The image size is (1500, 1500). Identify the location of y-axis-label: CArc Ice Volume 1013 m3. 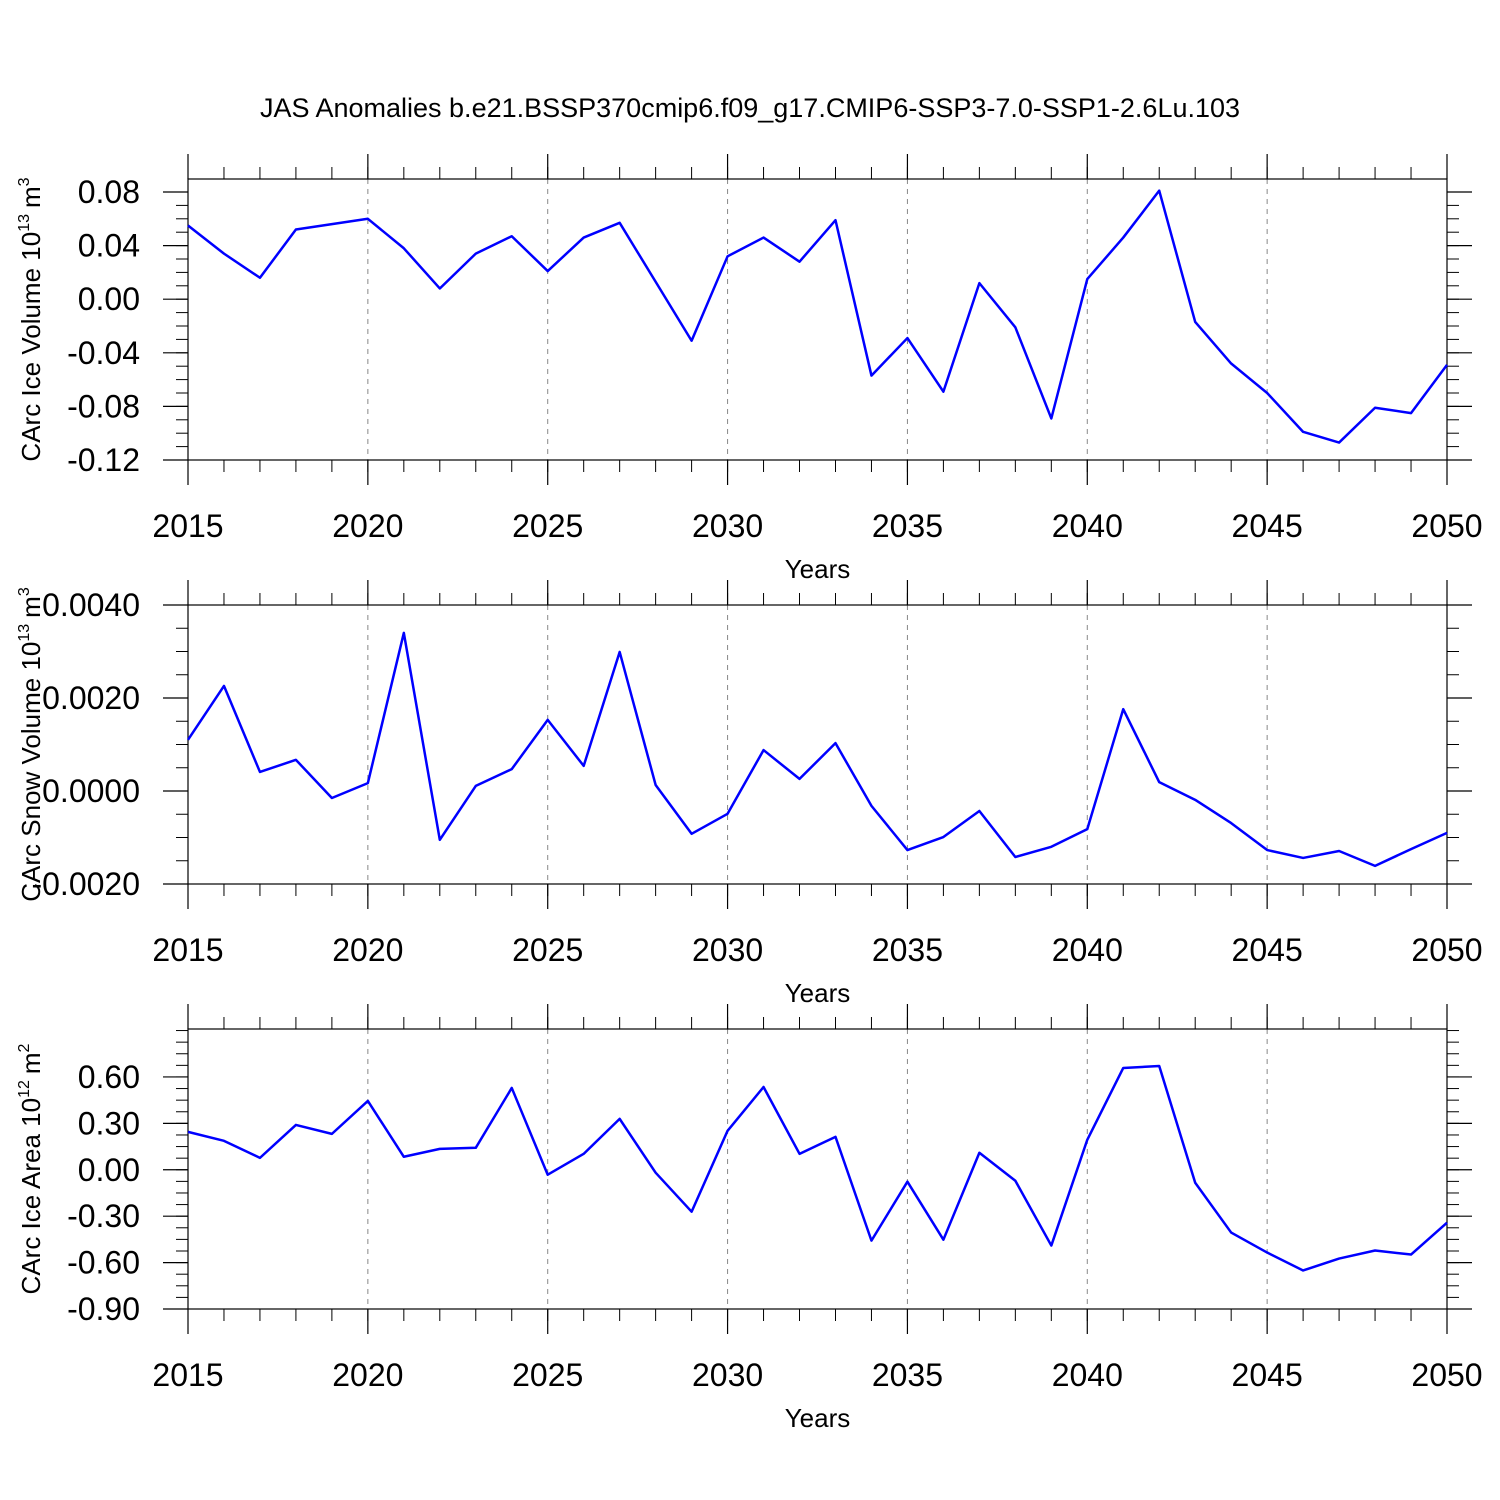
(31, 319).